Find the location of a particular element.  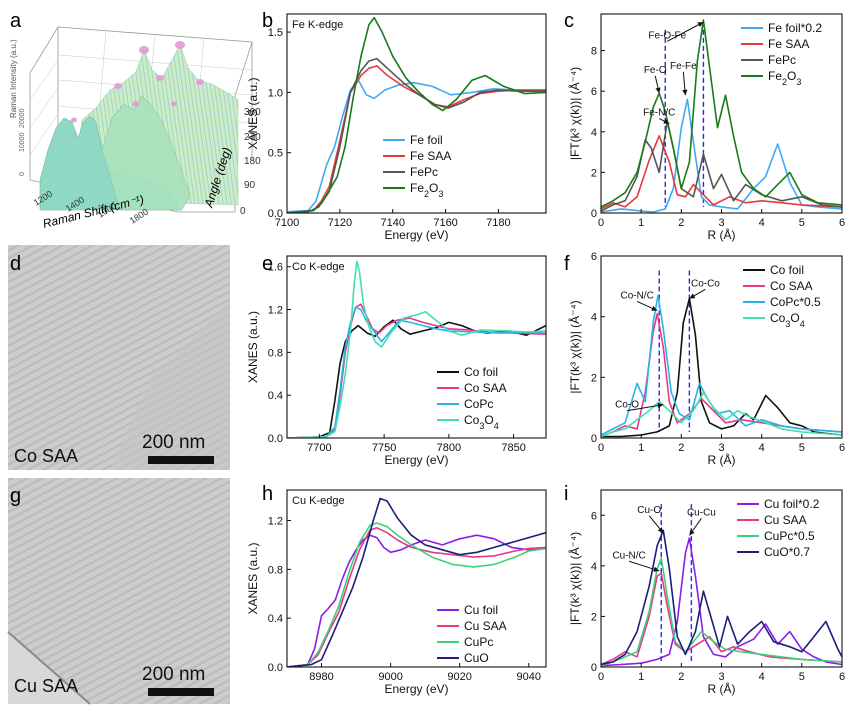

svg-text: 10000 is located at coordinates (22, 142).